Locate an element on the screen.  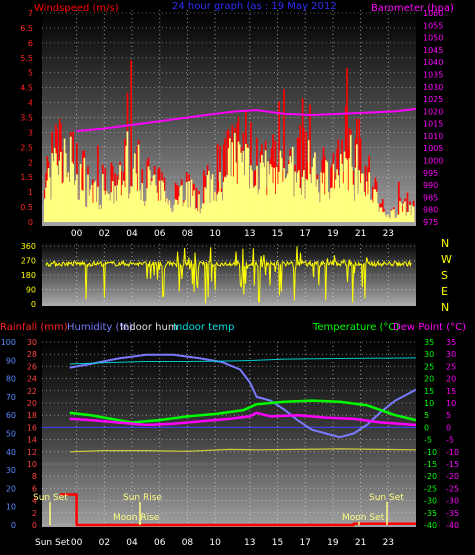
x-tick-label: 23 is located at coordinates (388, 234).